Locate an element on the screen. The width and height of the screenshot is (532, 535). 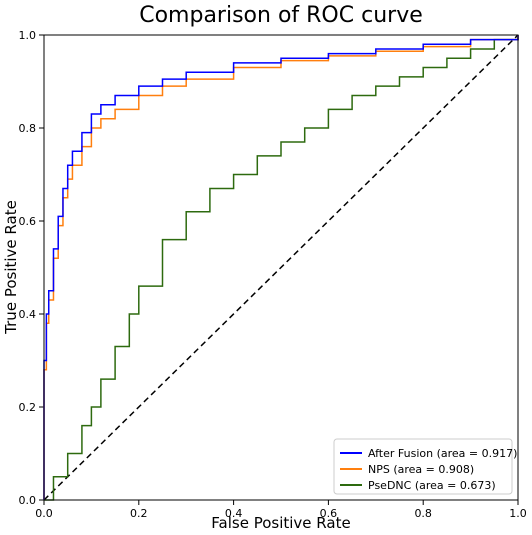
x-tick-label: 0.2 is located at coordinates (139, 513).